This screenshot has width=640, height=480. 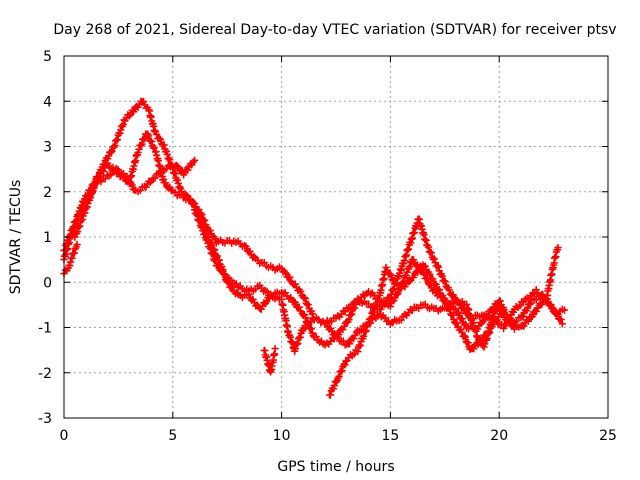 What do you see at coordinates (64, 436) in the screenshot?
I see `x-tick-label: 0` at bounding box center [64, 436].